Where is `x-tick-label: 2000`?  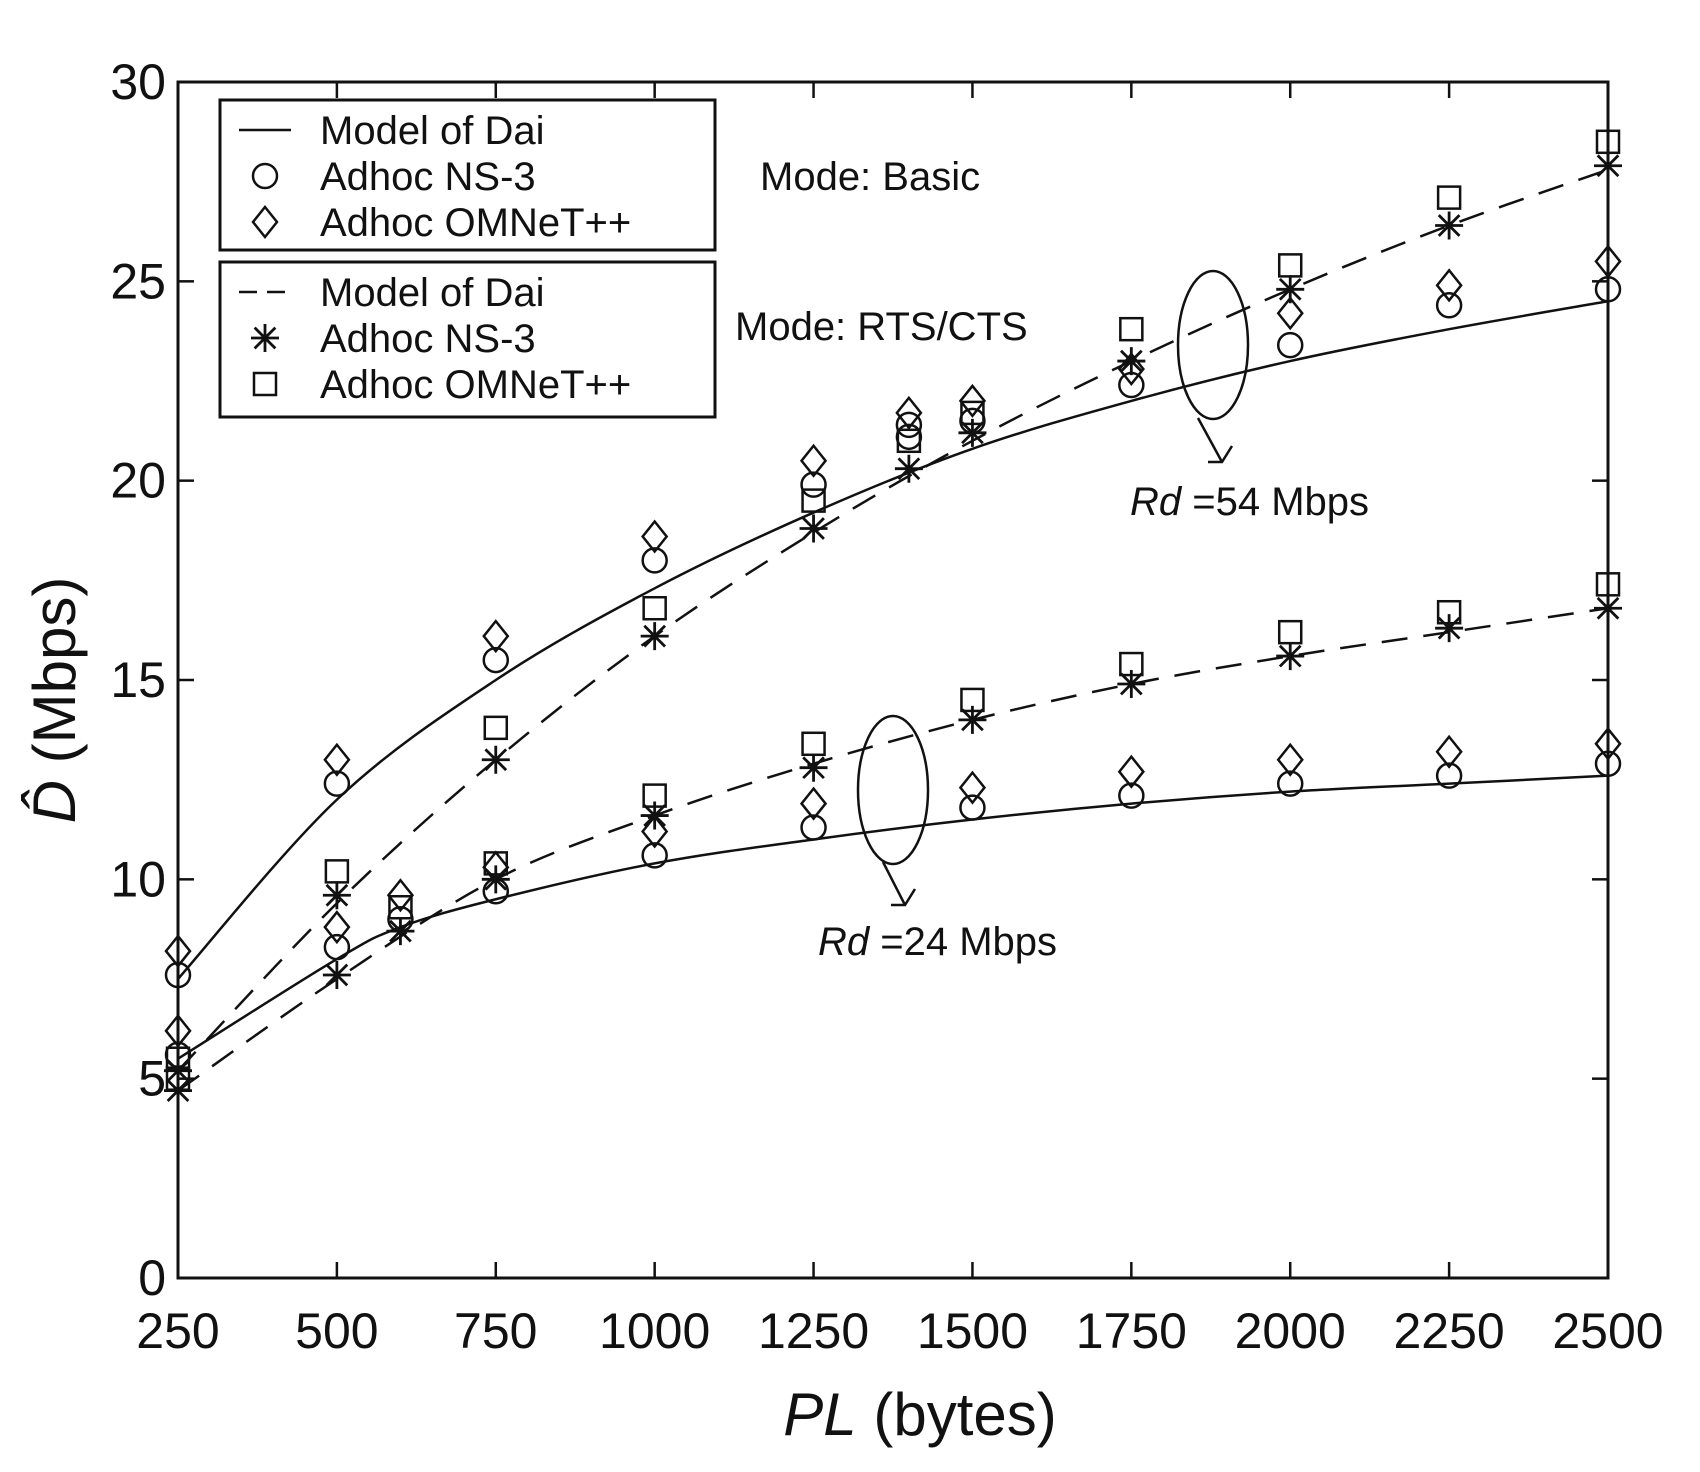
x-tick-label: 2000 is located at coordinates (1290, 1331).